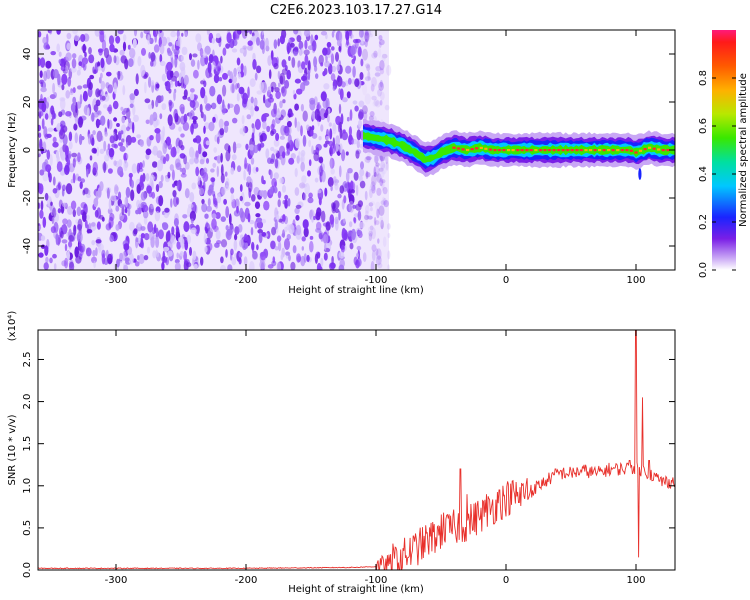 The width and height of the screenshot is (750, 600). I want to click on colorbar-ticks: 0.0 0.2 0.4 0.6 0.8, so click(717, 174).